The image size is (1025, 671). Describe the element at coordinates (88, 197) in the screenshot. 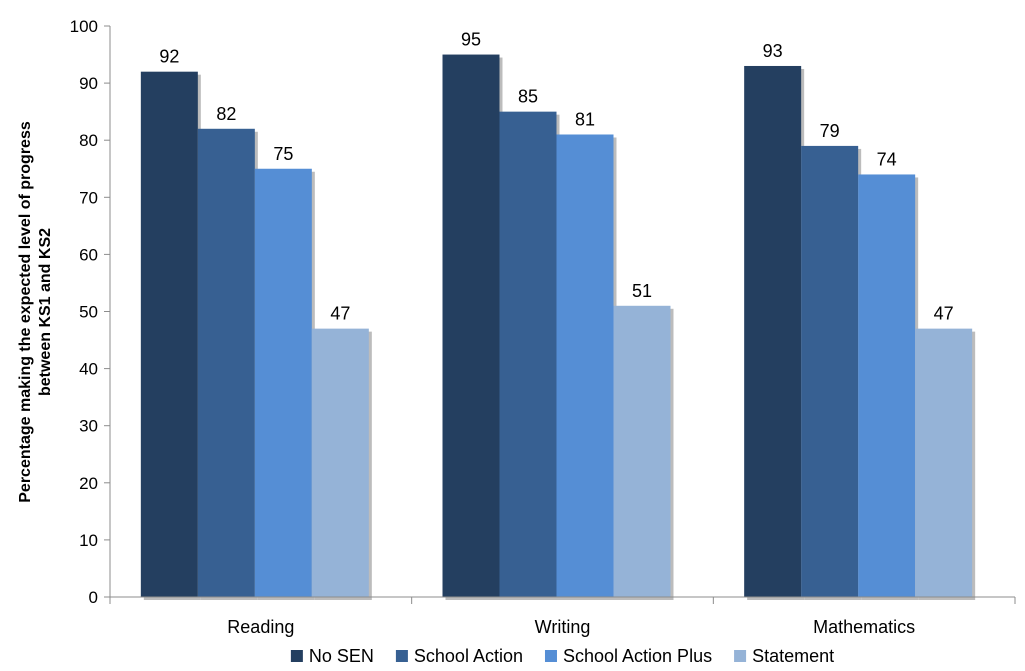

I see `y-tick-label: 70` at that location.